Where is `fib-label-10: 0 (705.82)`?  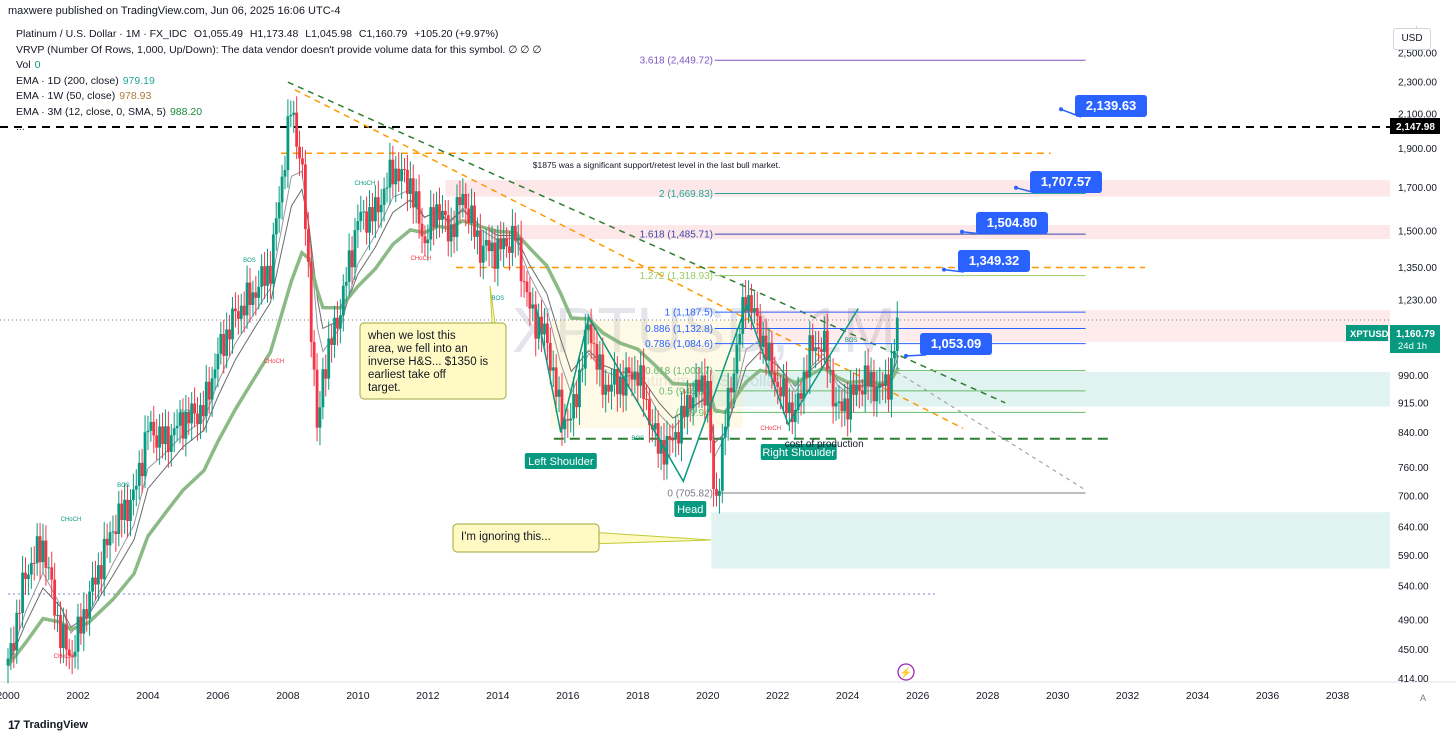 fib-label-10: 0 (705.82) is located at coordinates (690, 494).